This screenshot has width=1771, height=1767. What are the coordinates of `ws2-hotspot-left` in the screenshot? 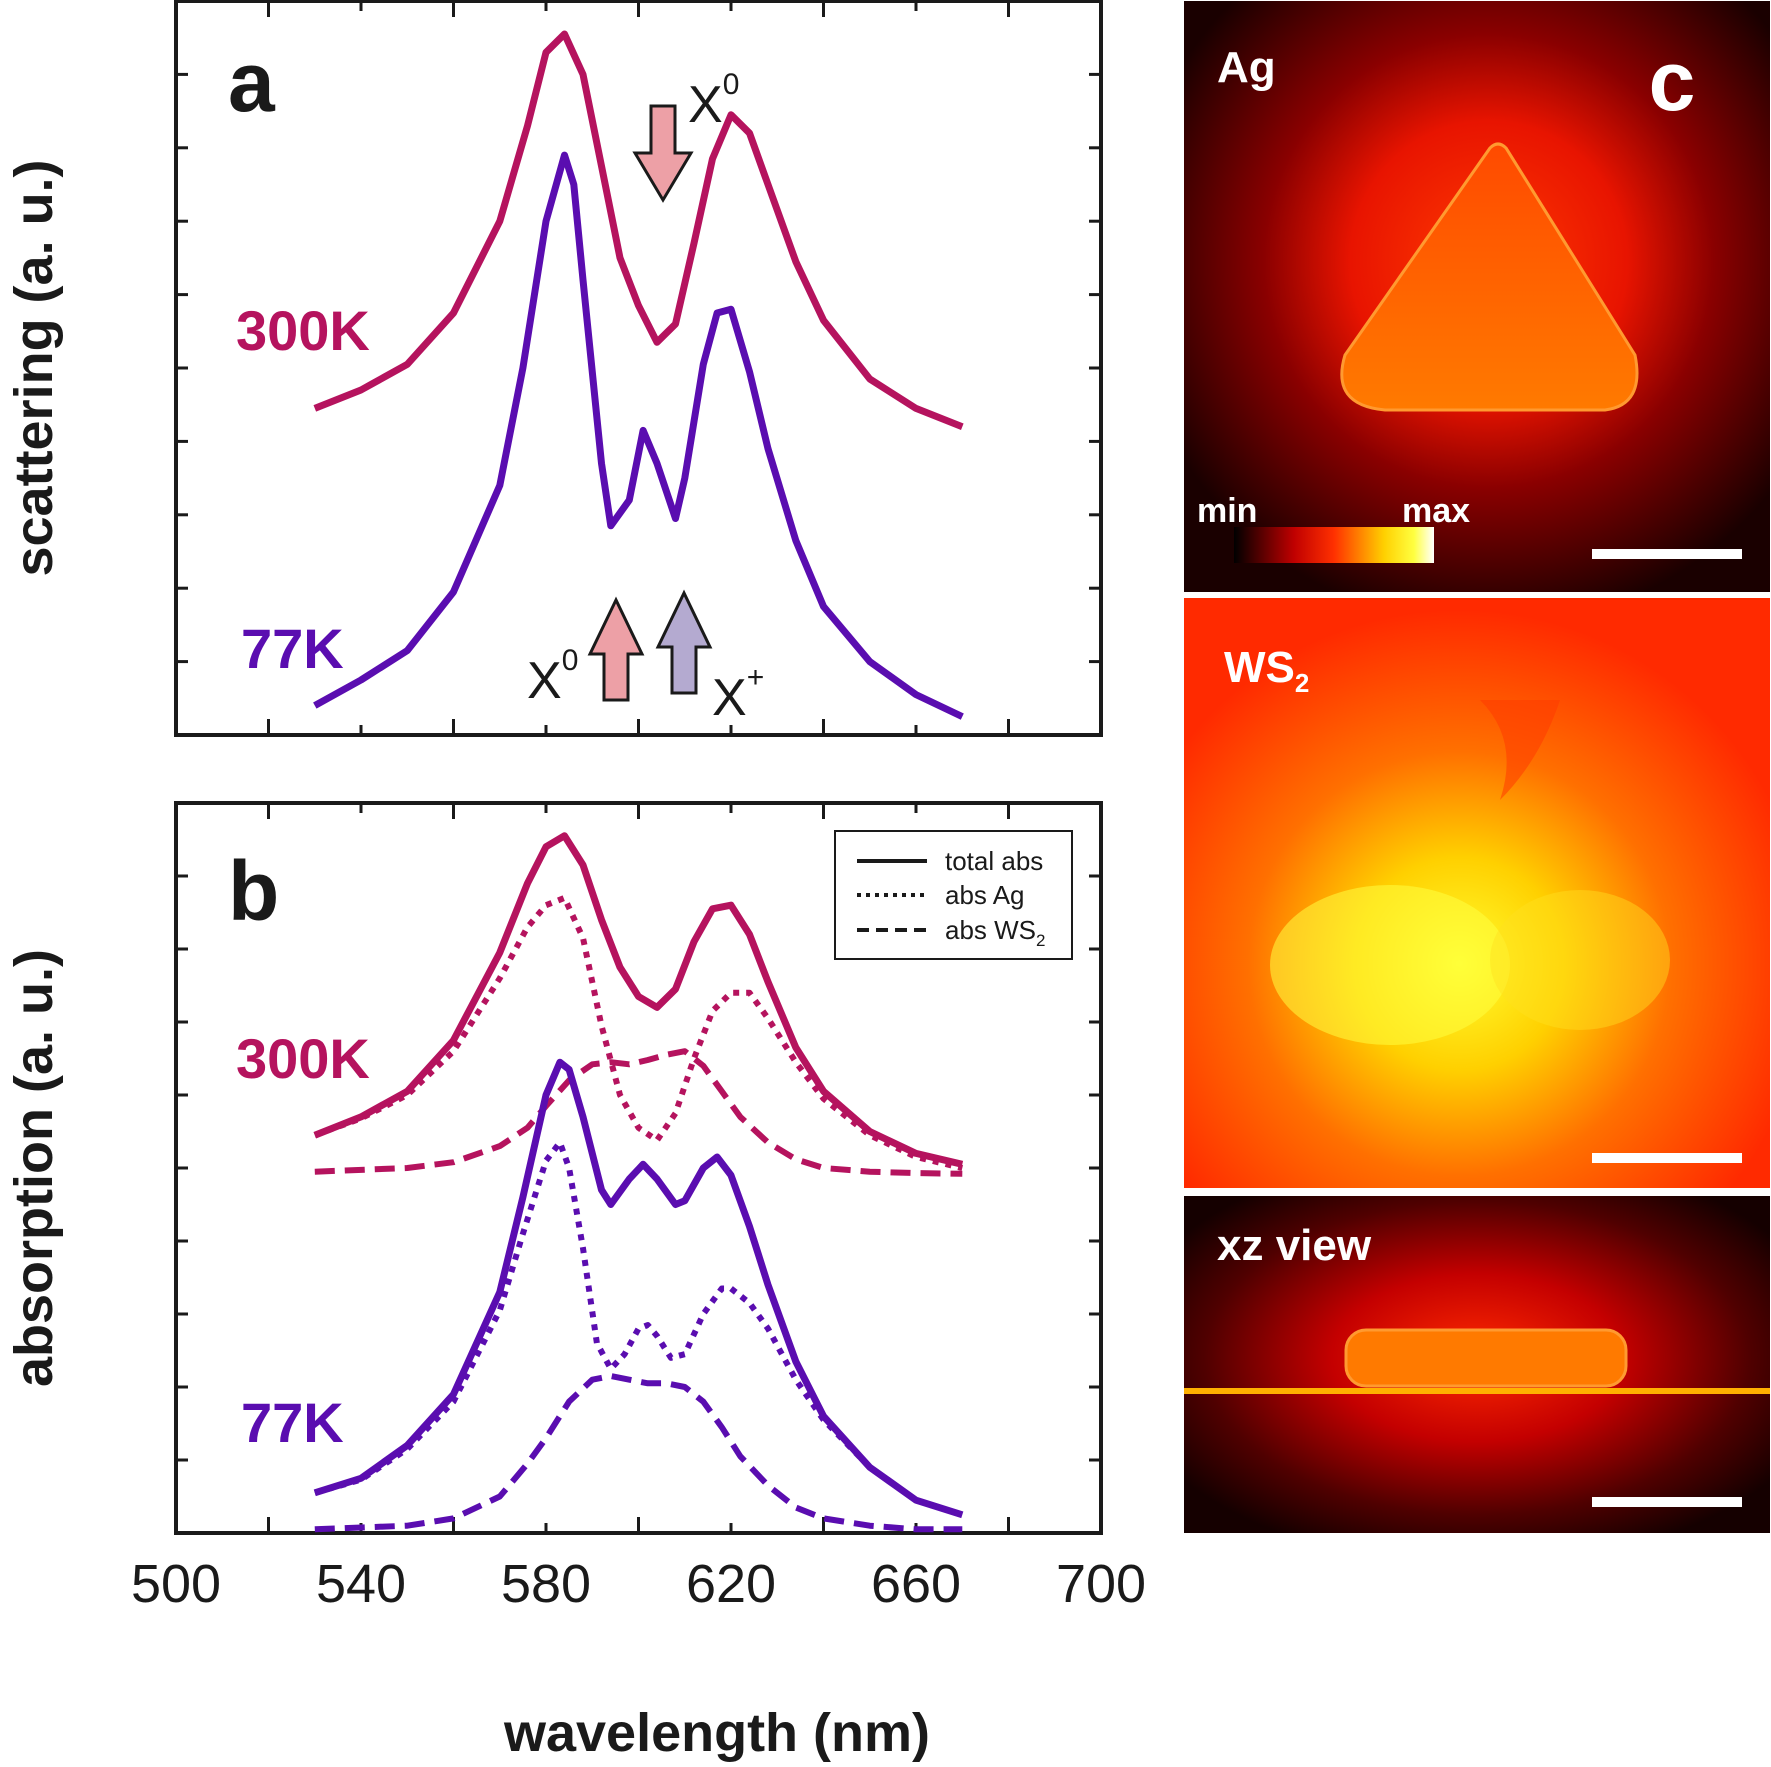 It's located at (1390, 965).